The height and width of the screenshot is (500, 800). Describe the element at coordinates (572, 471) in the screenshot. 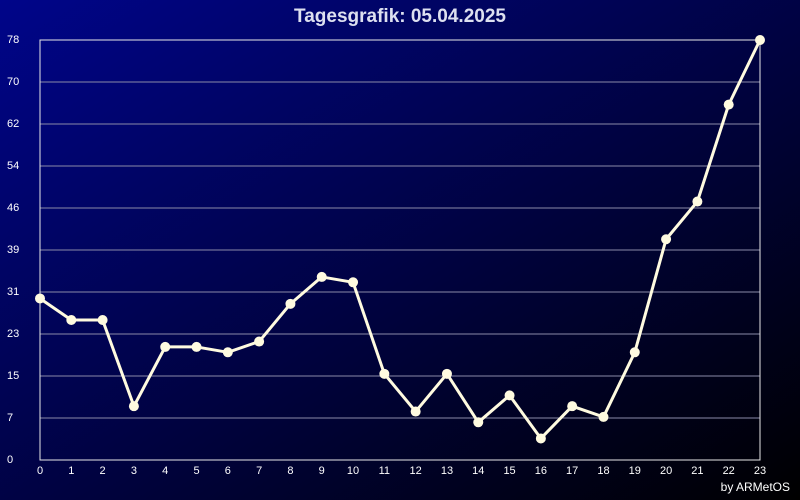

I see `x-tick-label: 17` at that location.